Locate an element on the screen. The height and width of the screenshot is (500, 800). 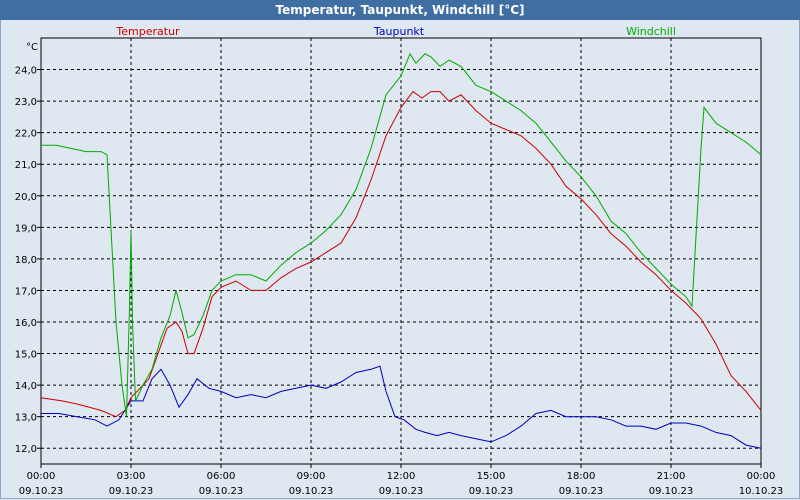
y-tick-label: 17,0 is located at coordinates (26, 291).